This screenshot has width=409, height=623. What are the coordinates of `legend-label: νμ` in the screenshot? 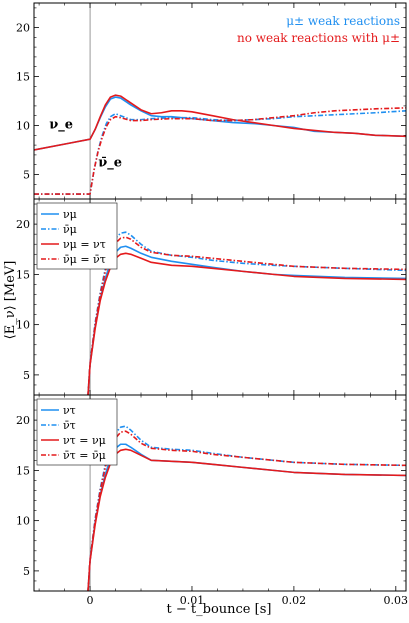 It's located at (70, 214).